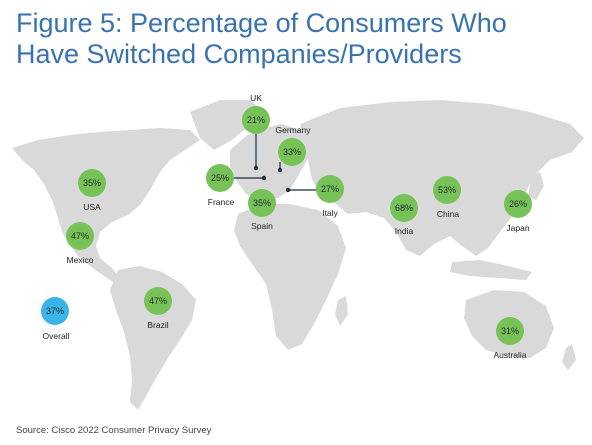  What do you see at coordinates (509, 355) in the screenshot?
I see `label-australia: Australia` at bounding box center [509, 355].